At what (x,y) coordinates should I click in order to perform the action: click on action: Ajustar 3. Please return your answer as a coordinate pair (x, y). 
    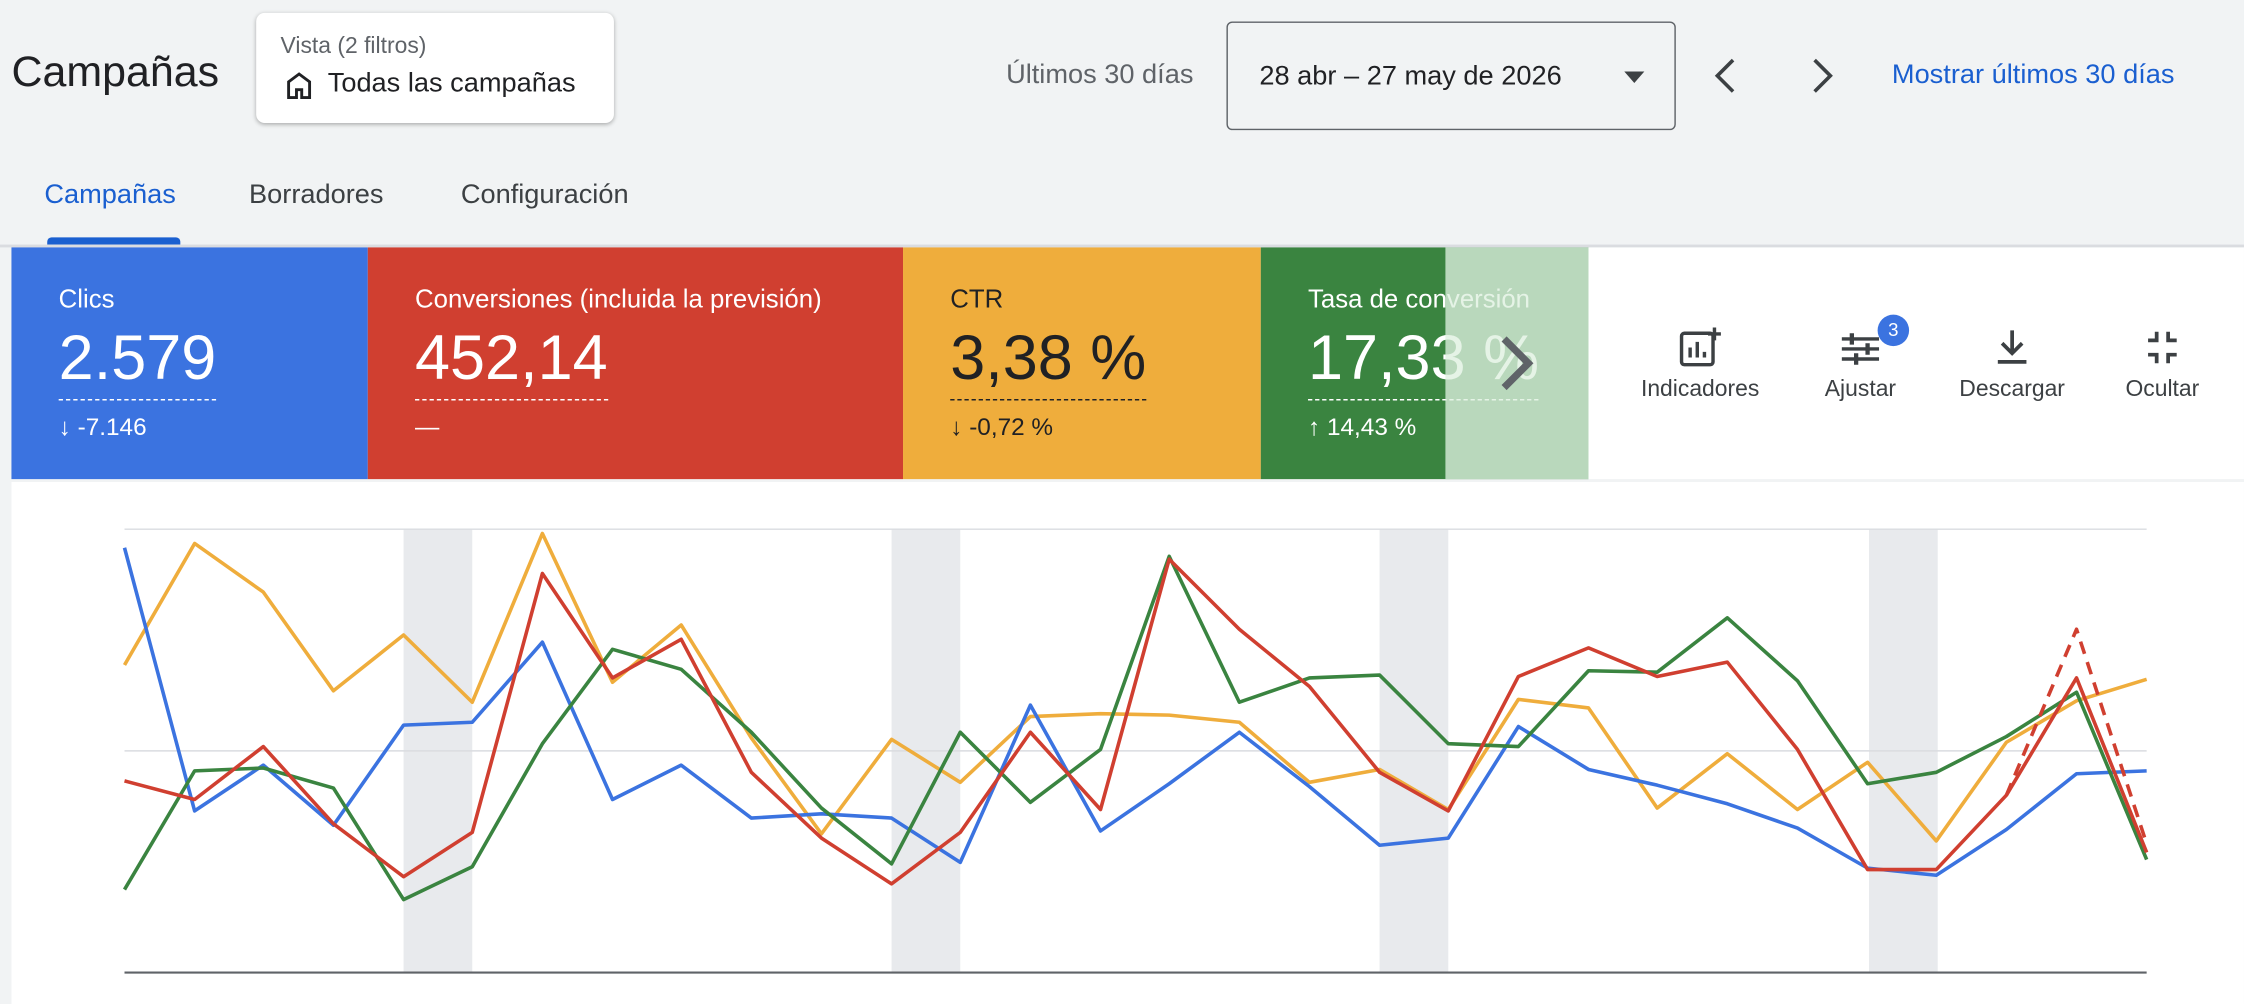
    Looking at the image, I should click on (1860, 358).